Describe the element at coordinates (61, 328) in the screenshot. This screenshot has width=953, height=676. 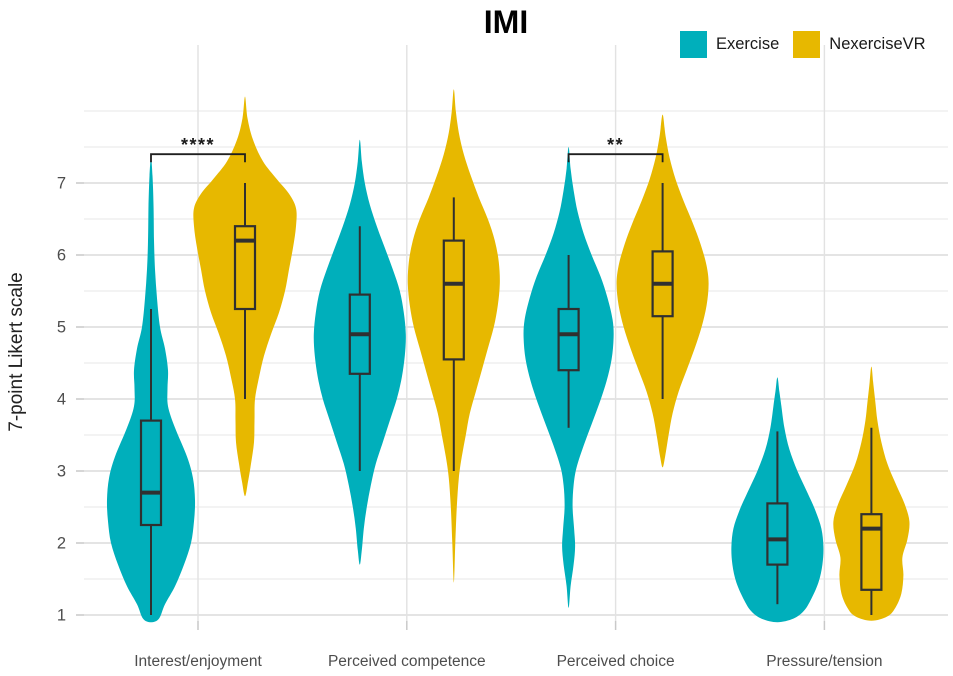
I see `y-tick-label-5: 5` at that location.